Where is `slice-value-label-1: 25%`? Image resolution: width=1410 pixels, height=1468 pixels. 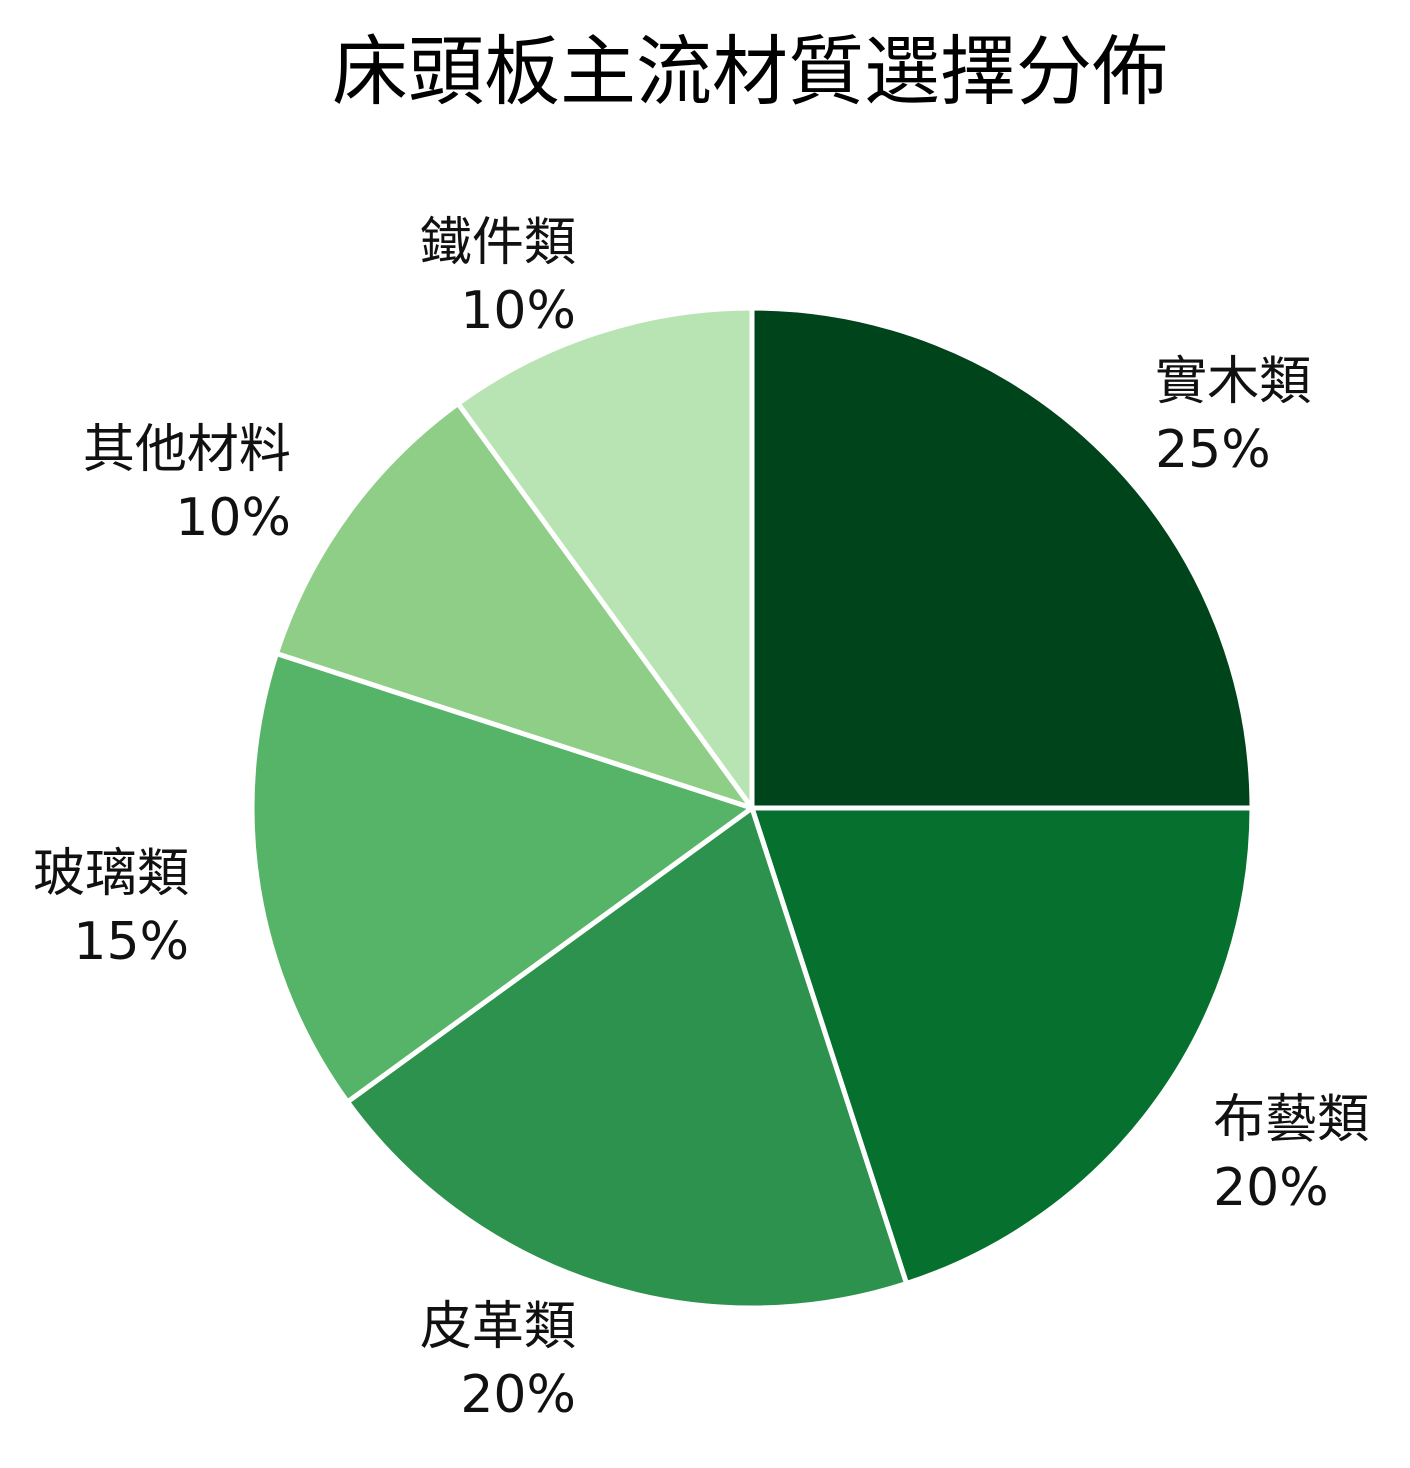
slice-value-label-1: 25% is located at coordinates (1213, 450).